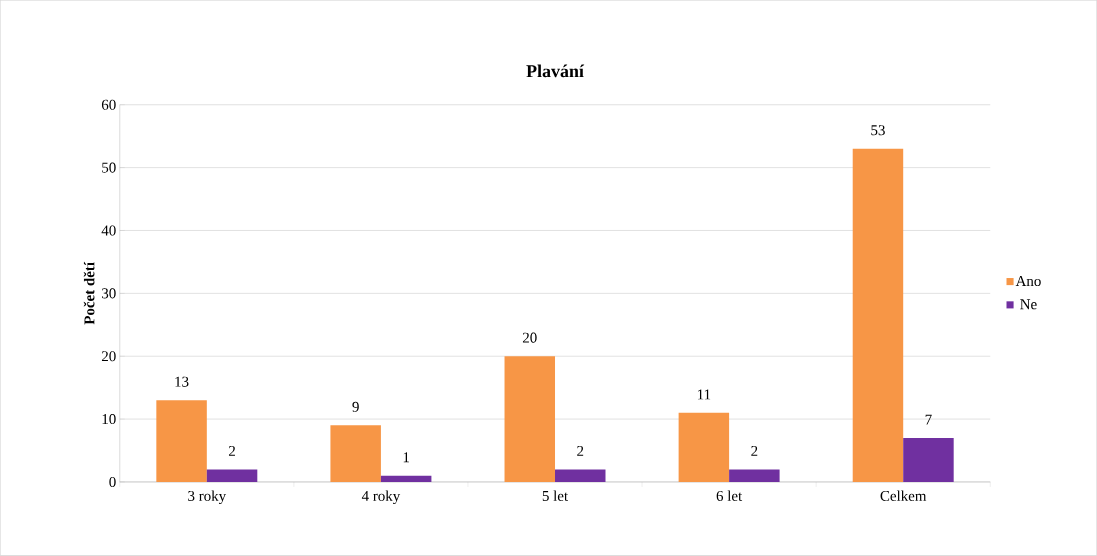 The image size is (1097, 556). I want to click on data-label: 20, so click(529, 337).